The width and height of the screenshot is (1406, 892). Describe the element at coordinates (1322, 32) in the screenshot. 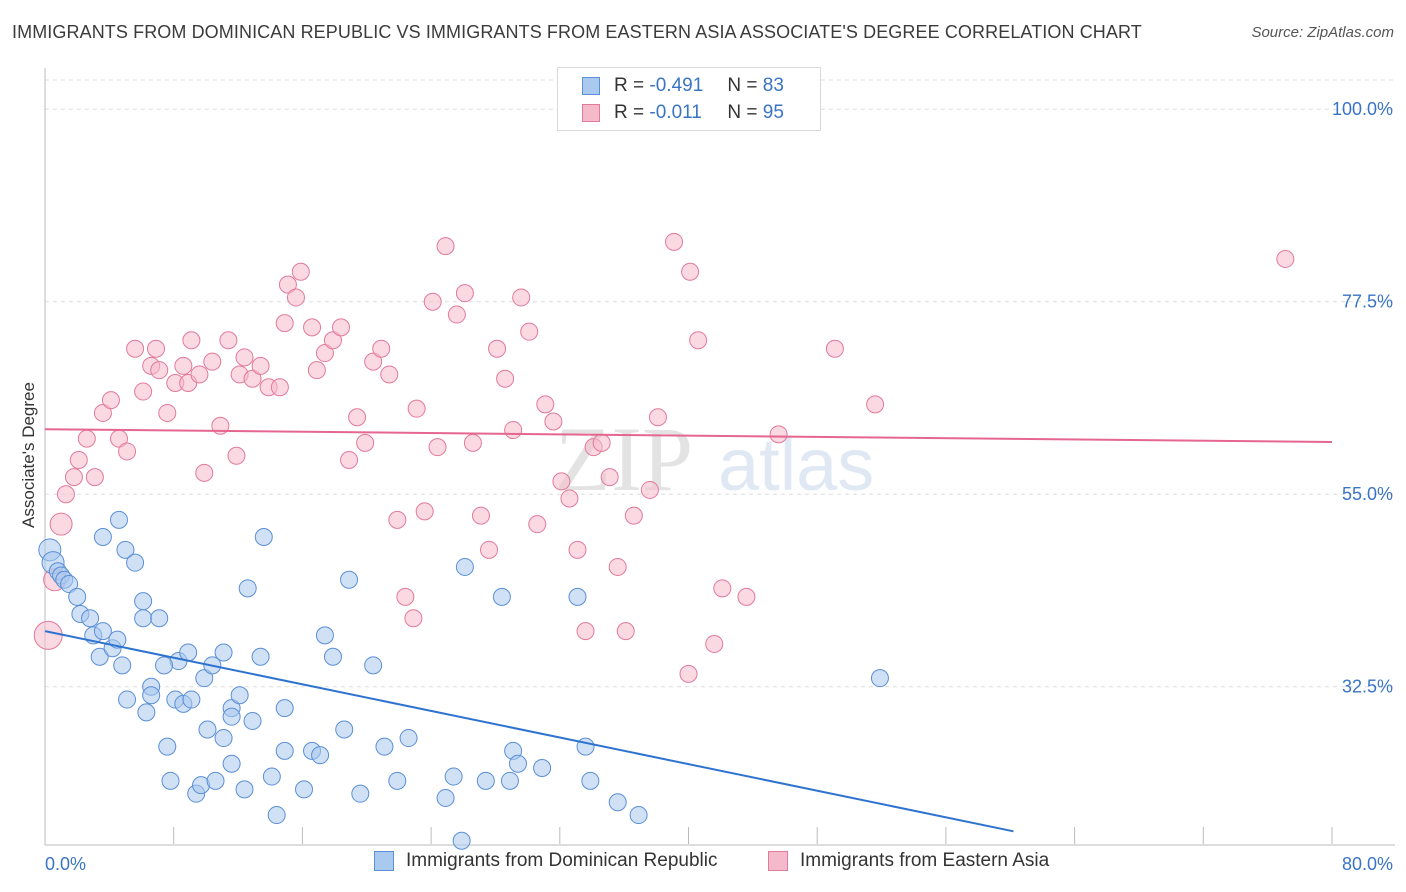

I see `source-note: Source: ZipAtlas.com` at that location.